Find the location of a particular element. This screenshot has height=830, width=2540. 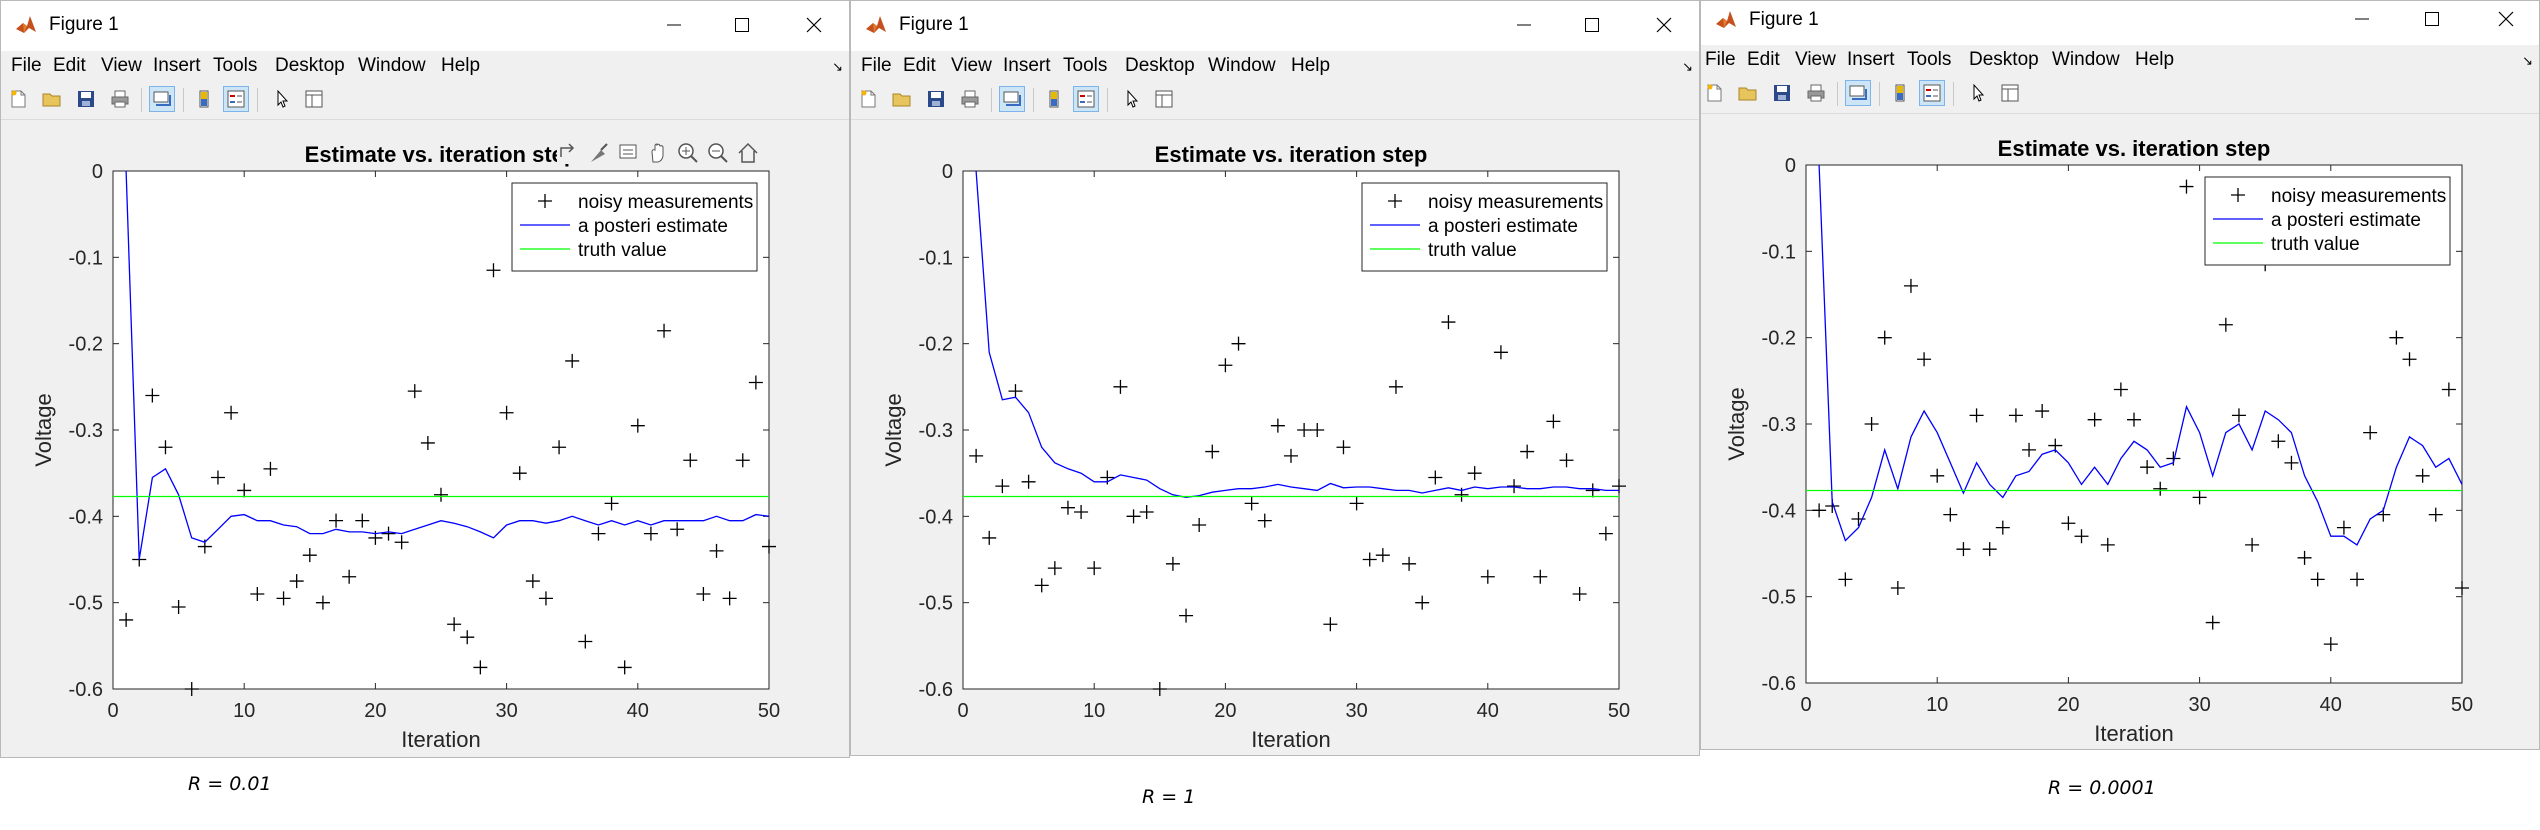

caption-r-value: R = 0.01 is located at coordinates (230, 784).